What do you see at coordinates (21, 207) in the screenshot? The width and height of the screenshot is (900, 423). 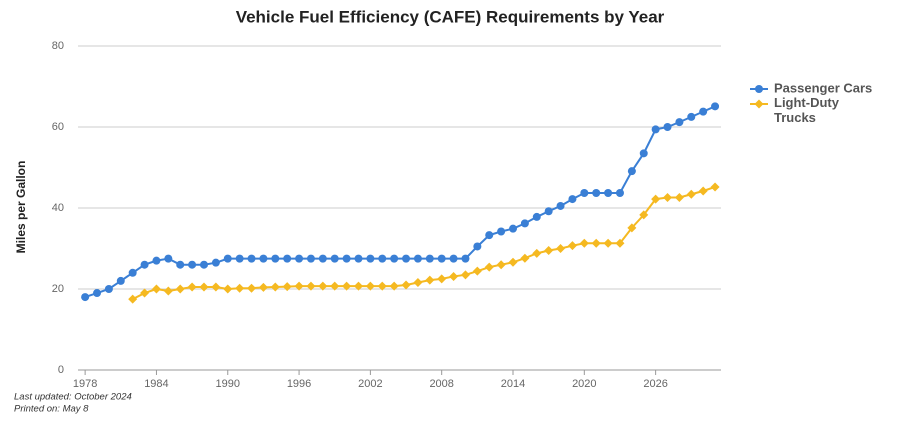 I see `y-axis-label: Miles per Gallon` at bounding box center [21, 207].